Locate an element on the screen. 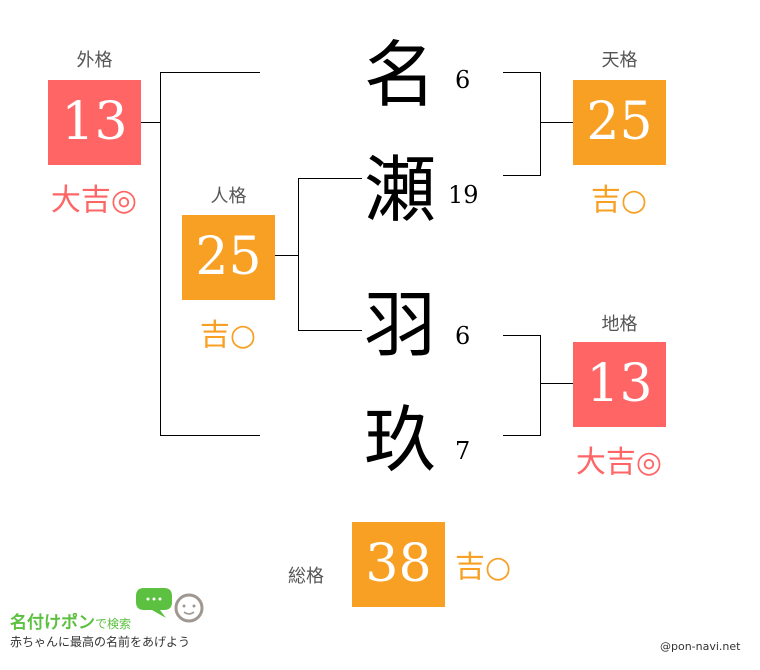 Image resolution: width=760 pixels, height=670 pixels. soukaku-label: 総格 is located at coordinates (306, 576).